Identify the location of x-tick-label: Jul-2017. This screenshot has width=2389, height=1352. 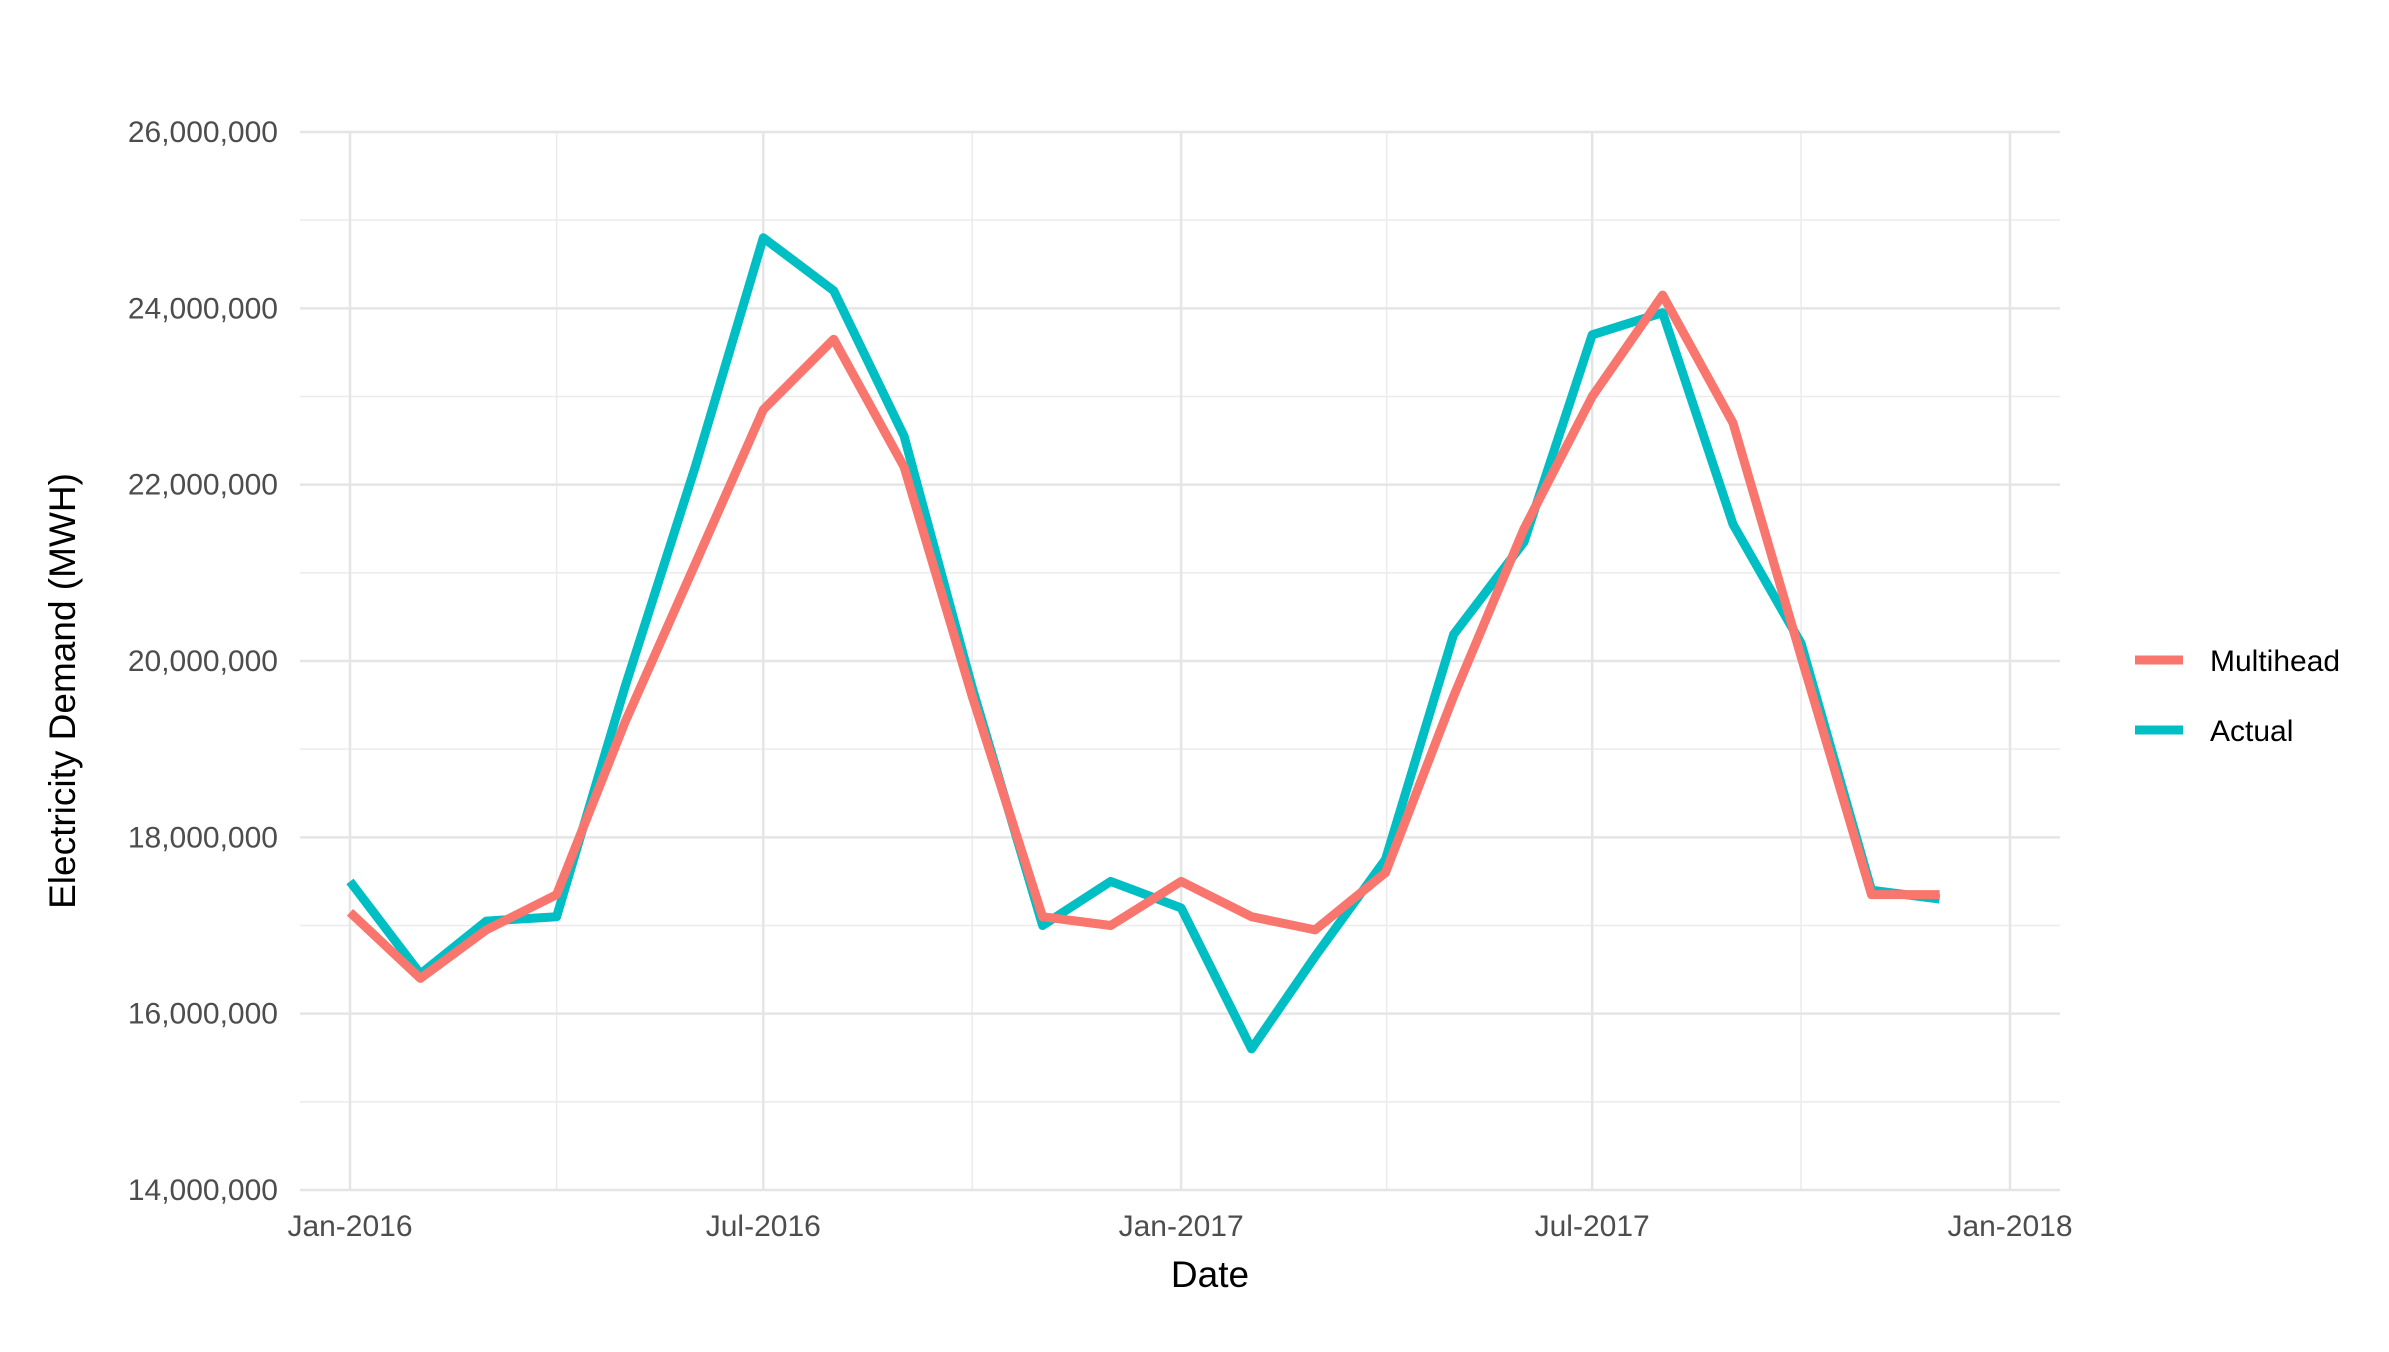
(1592, 1226).